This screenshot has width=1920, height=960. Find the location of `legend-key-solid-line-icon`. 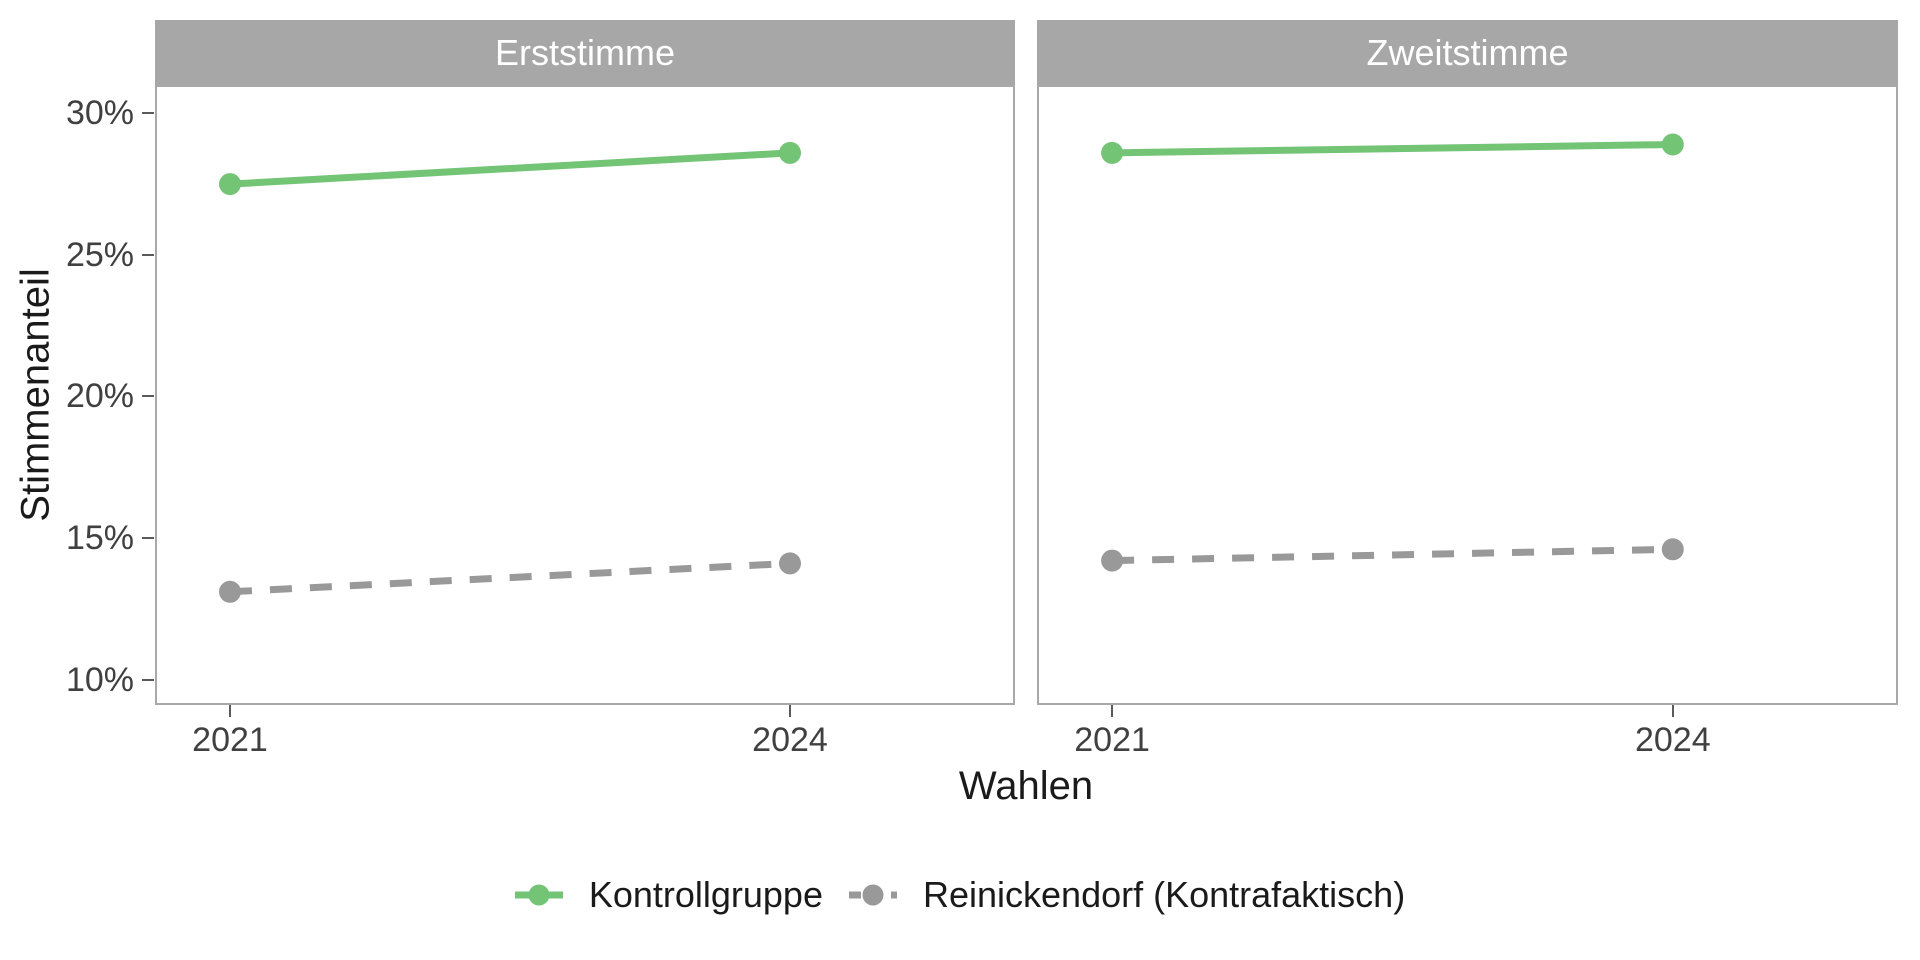

legend-key-solid-line-icon is located at coordinates (538, 895).